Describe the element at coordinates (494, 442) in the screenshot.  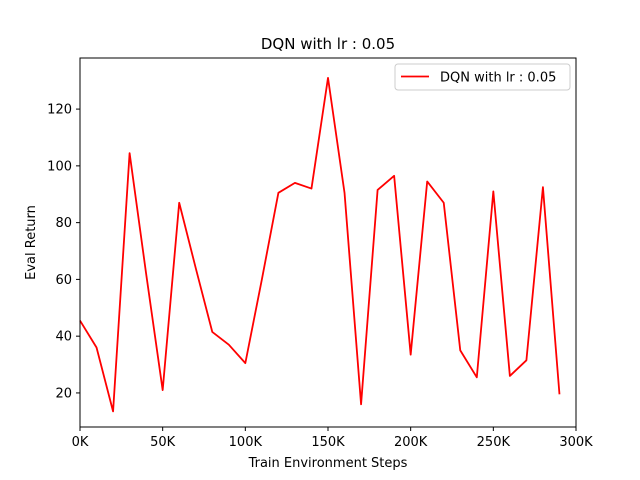
I see `x-tick-label: 250K` at that location.